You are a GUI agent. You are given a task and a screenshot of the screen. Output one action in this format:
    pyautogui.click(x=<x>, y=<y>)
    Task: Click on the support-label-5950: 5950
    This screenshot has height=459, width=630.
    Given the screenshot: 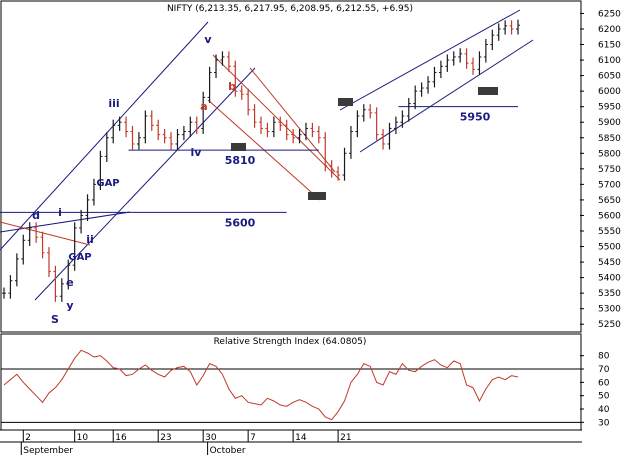 What is the action you would take?
    pyautogui.click(x=475, y=117)
    